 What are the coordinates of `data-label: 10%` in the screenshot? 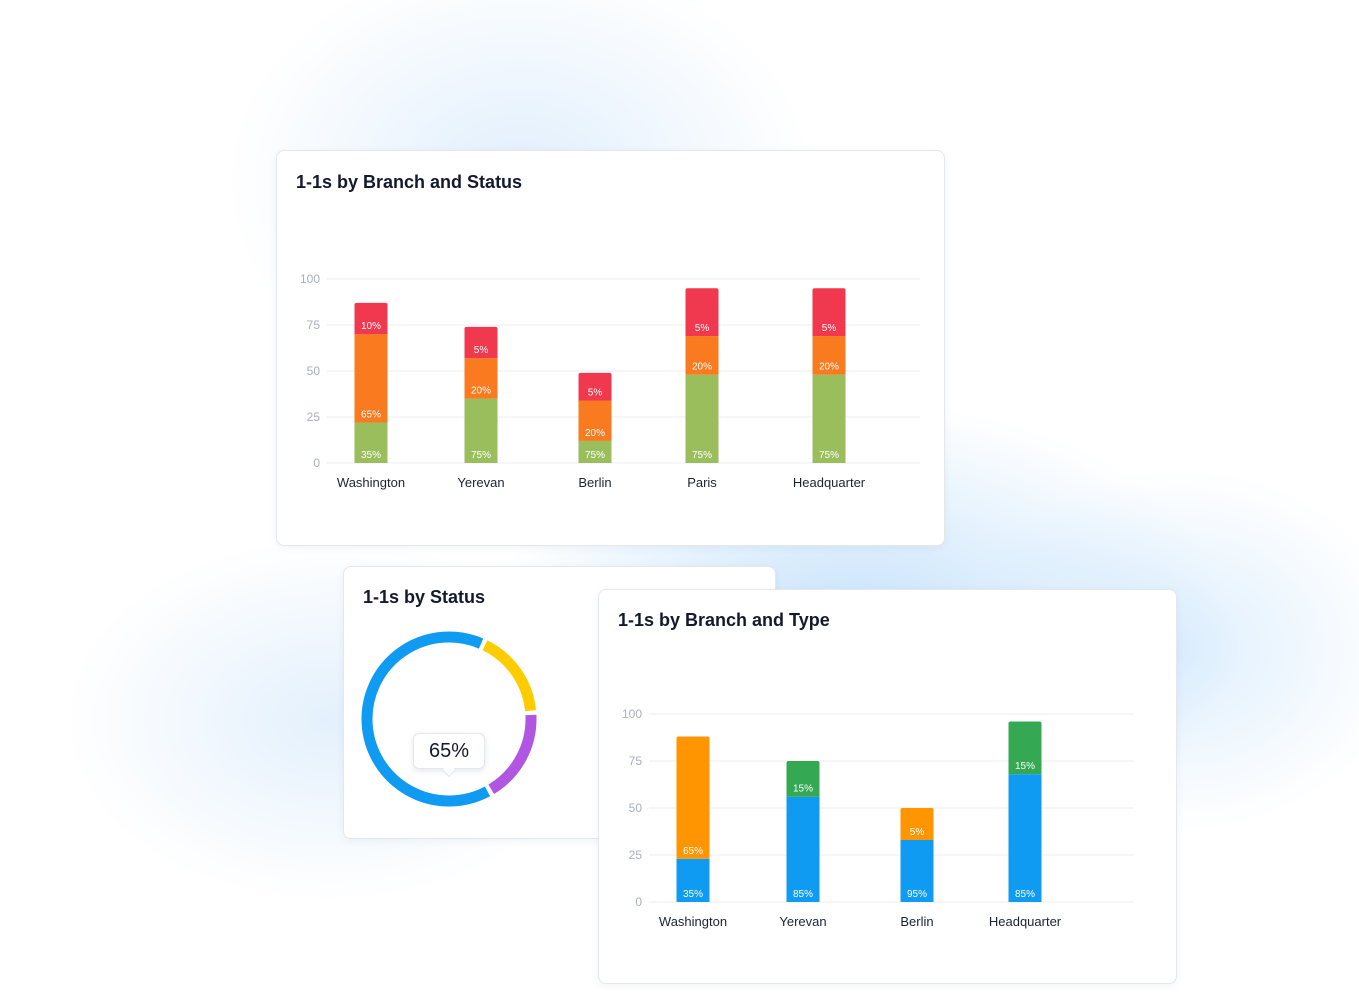 It's located at (371, 326).